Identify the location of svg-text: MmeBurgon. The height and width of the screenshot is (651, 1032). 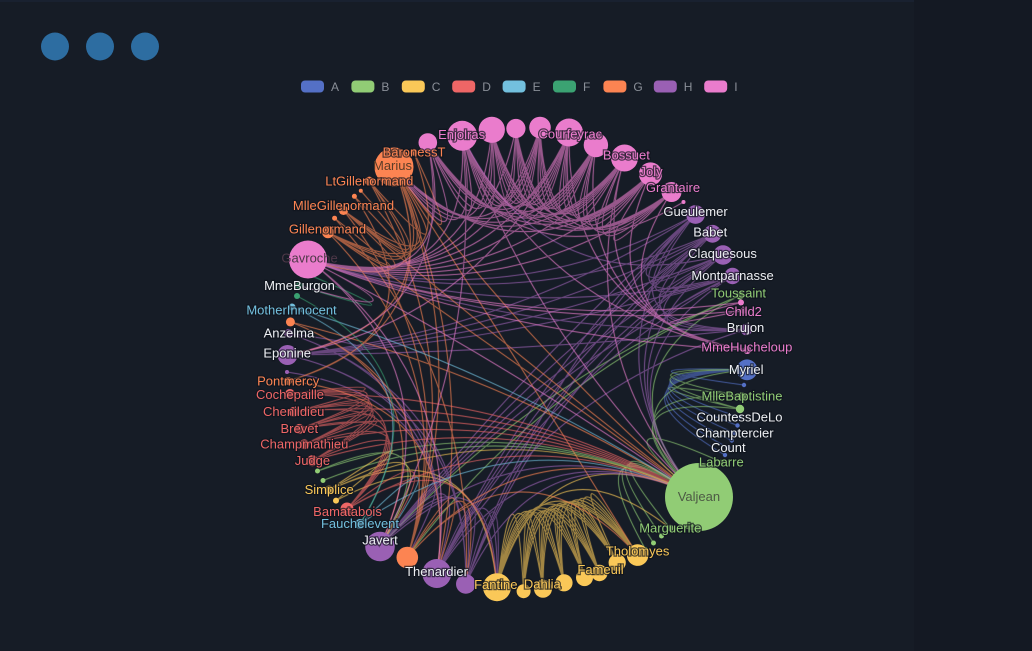
(299, 285).